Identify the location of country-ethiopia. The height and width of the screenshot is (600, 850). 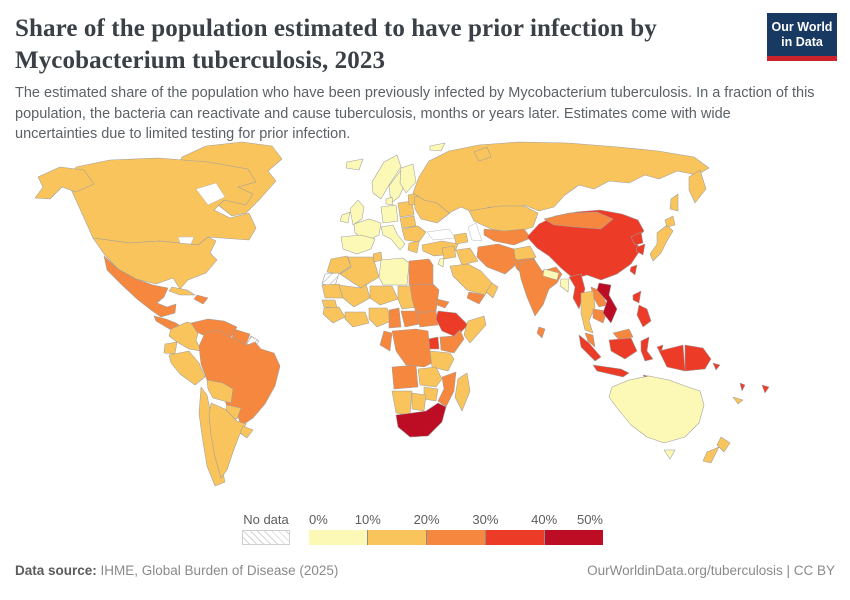
(452, 324).